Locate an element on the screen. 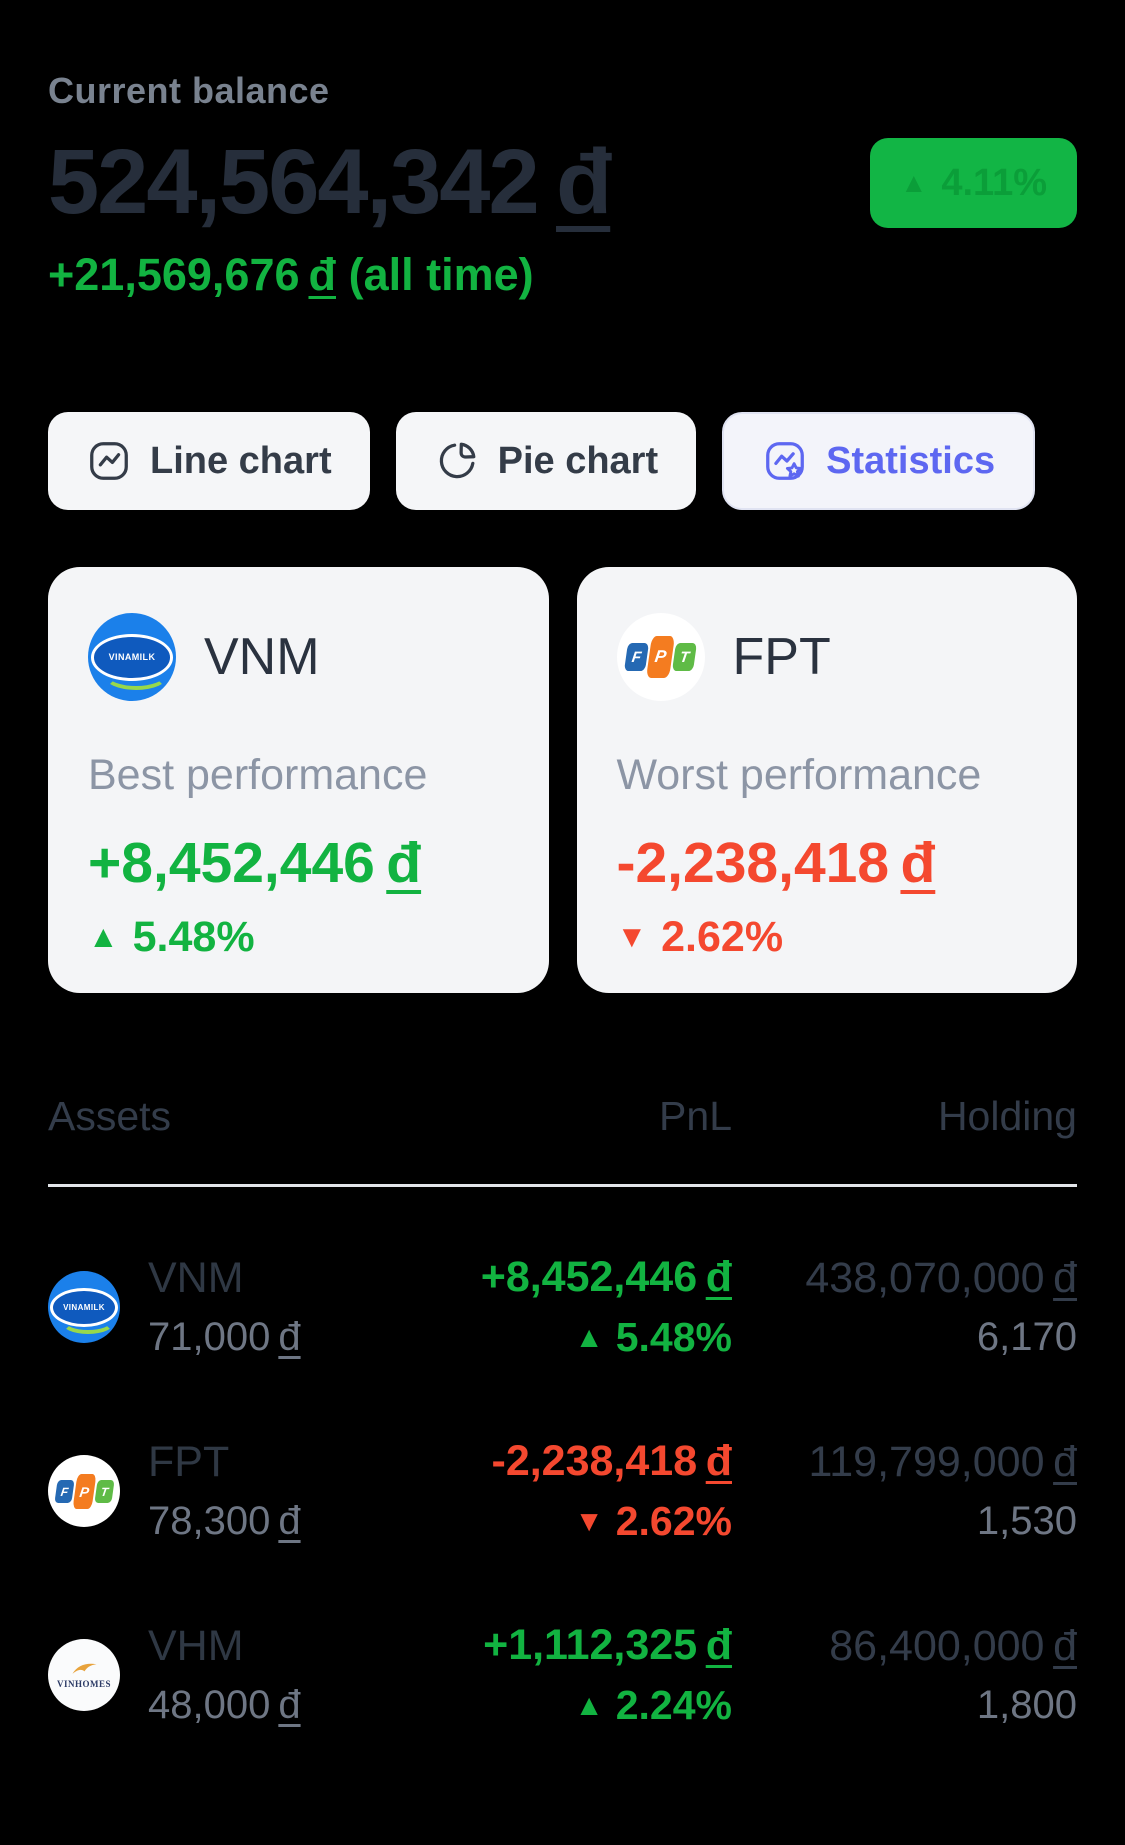 Image resolution: width=1125 pixels, height=1845 pixels. tab-statistics: Statistics is located at coordinates (879, 461).